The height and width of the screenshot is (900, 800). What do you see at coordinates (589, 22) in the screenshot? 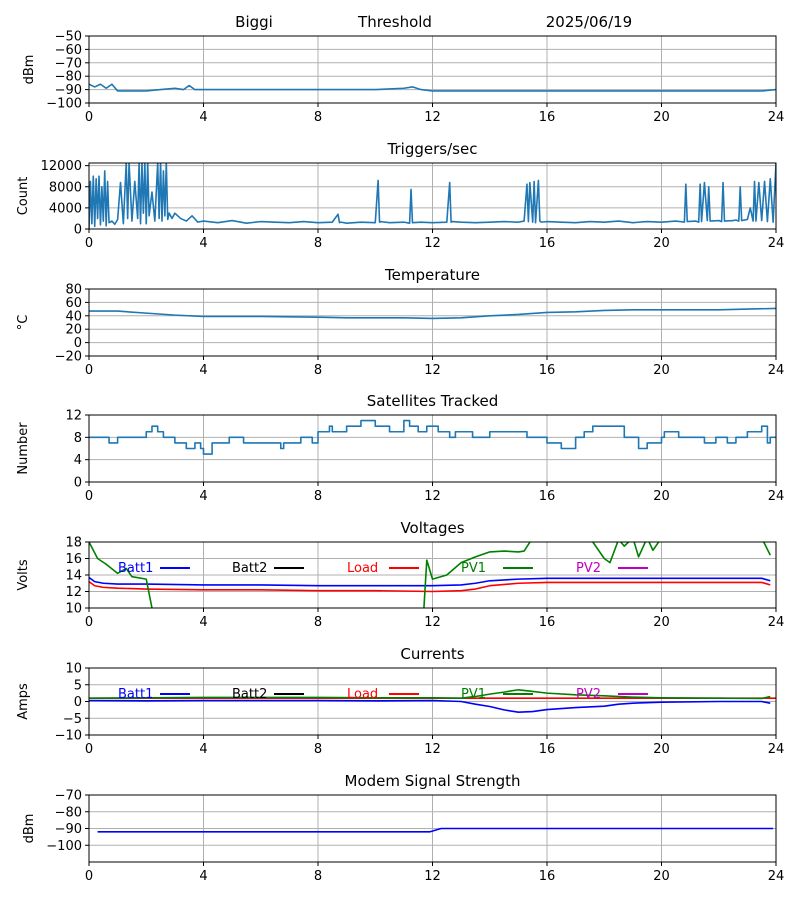
I see `header-date: 2025/06/19` at bounding box center [589, 22].